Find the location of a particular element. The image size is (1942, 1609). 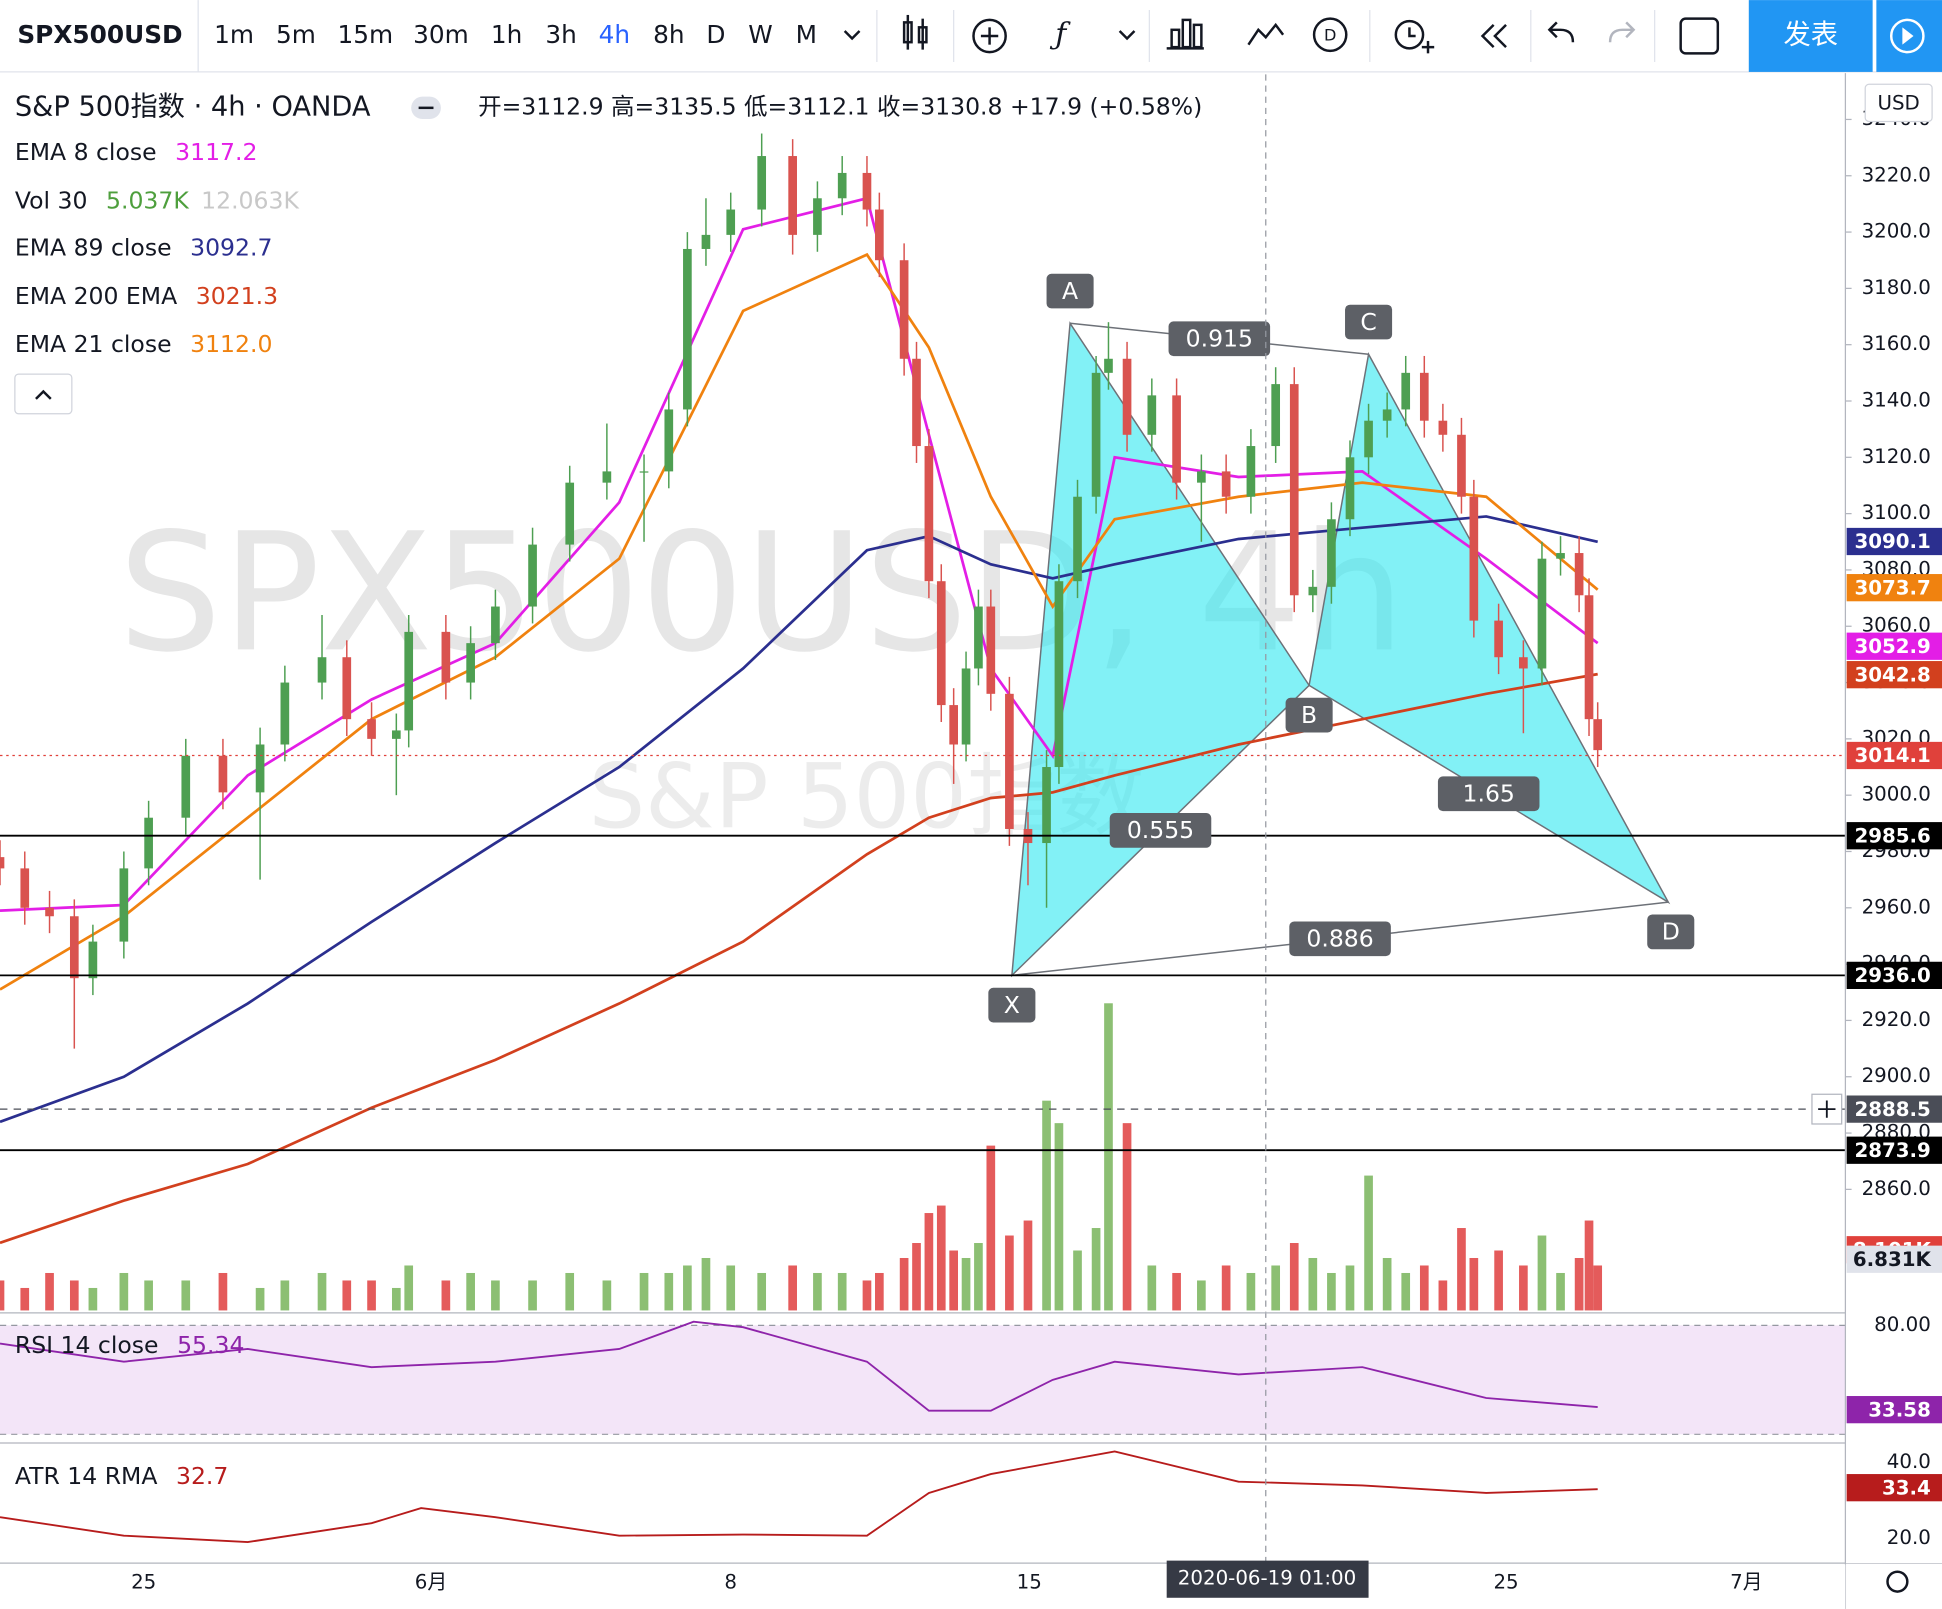

pattern-ratio-box is located at coordinates (1340, 939).